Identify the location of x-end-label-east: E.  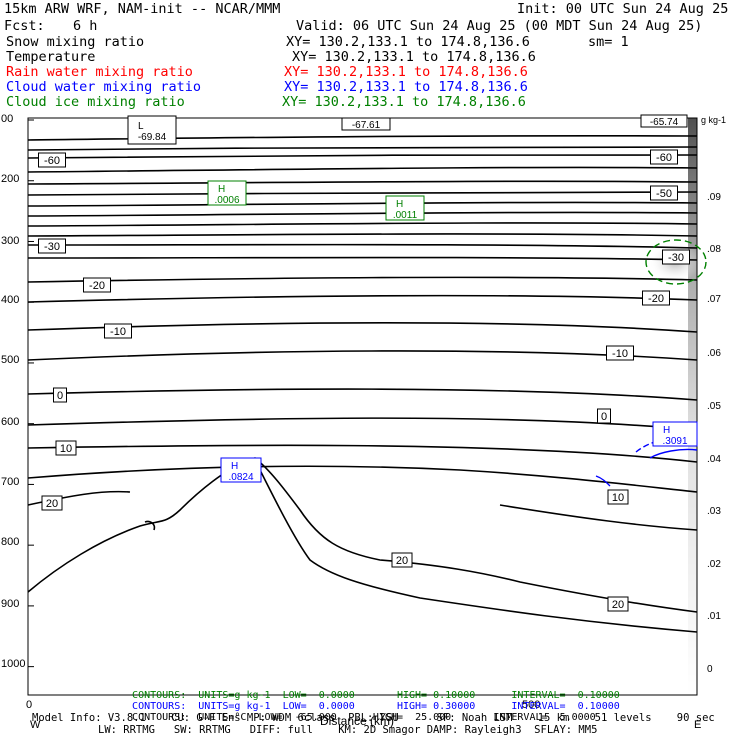
(697, 725).